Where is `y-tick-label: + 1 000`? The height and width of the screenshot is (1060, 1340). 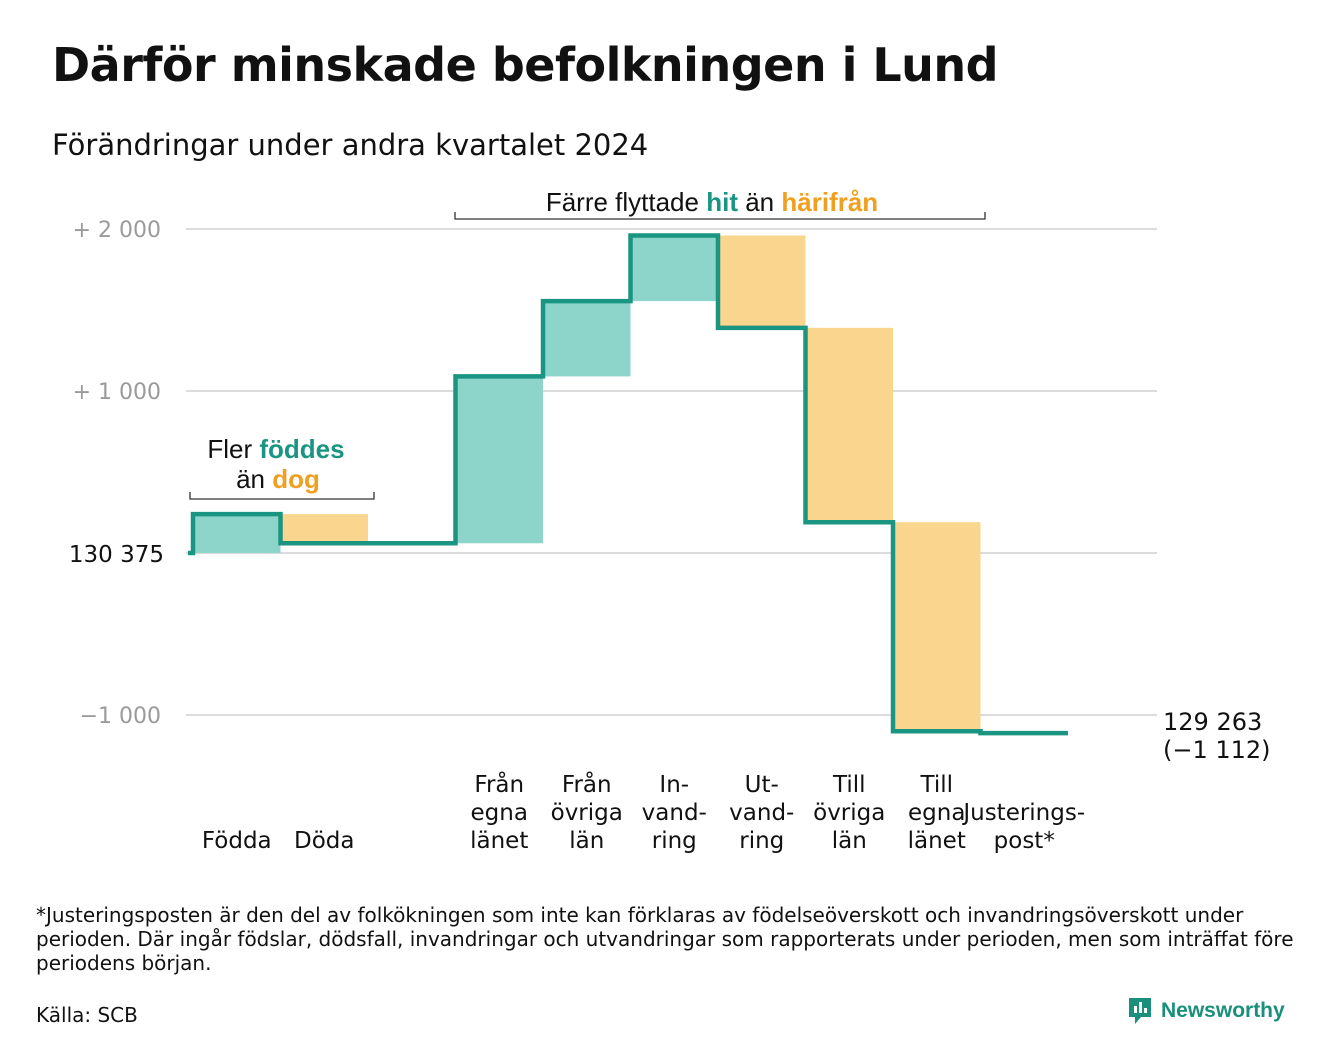 y-tick-label: + 1 000 is located at coordinates (117, 392).